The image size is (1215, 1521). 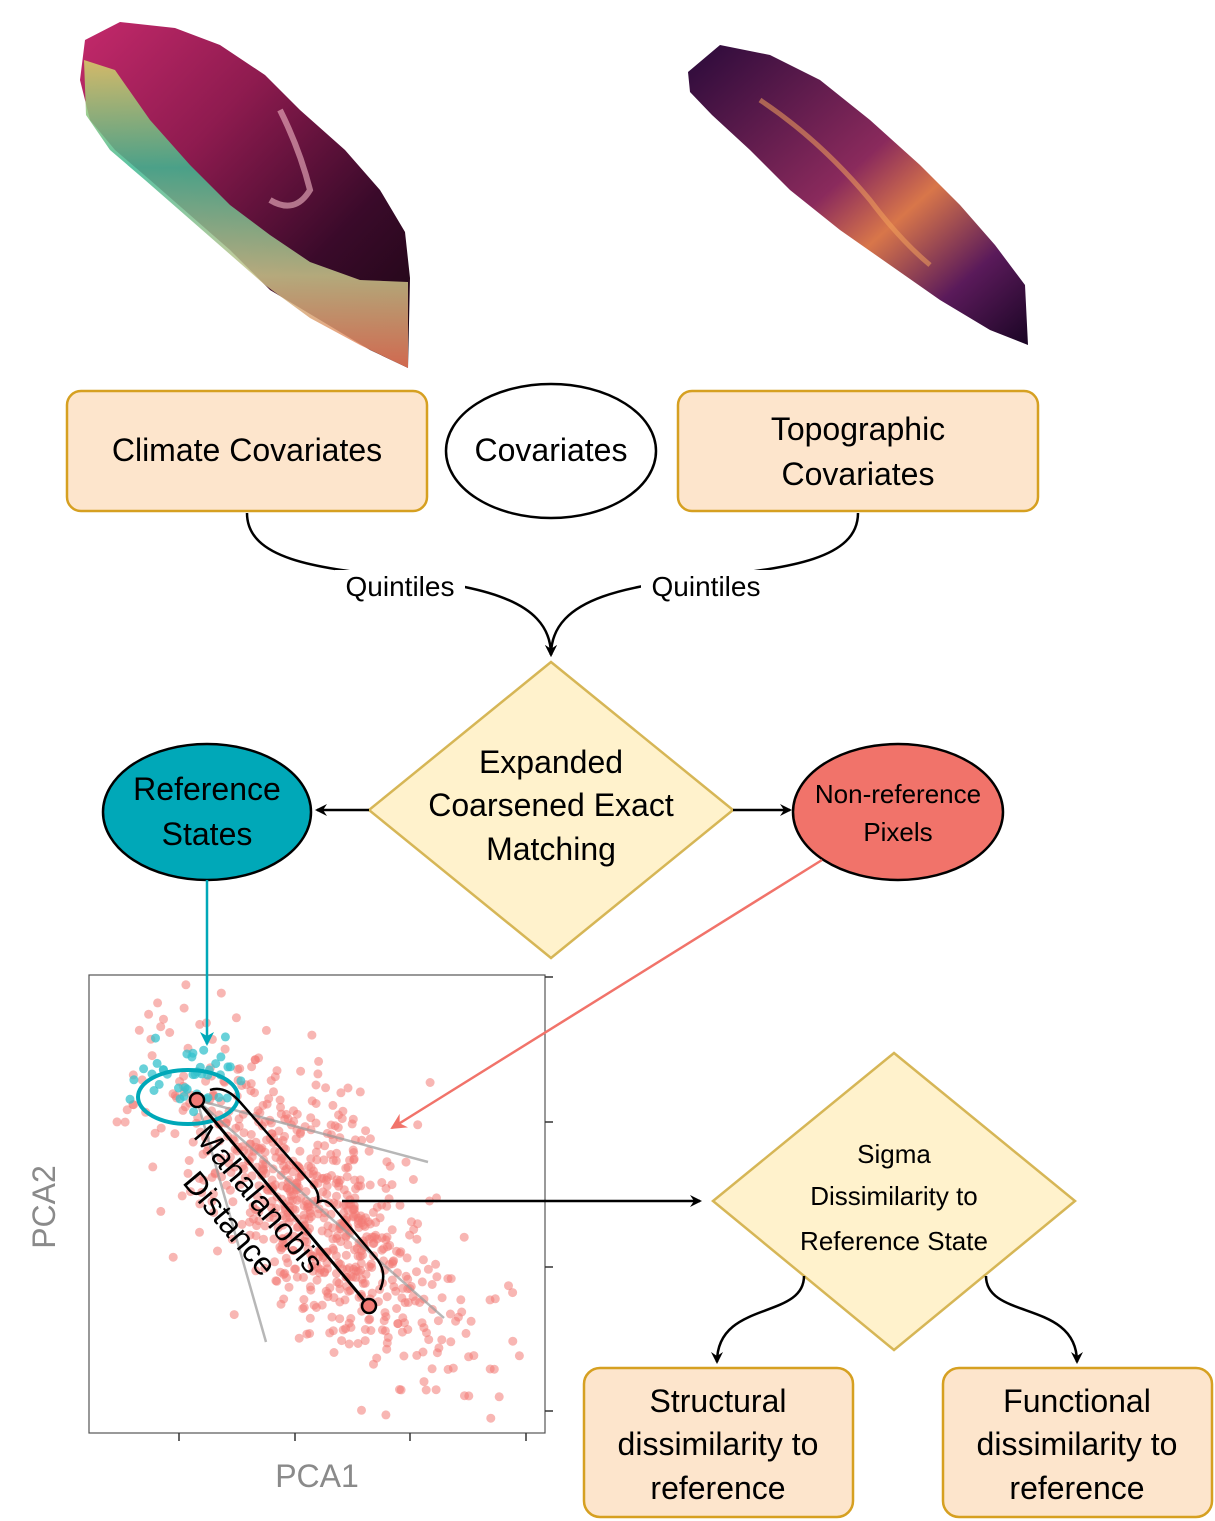 What do you see at coordinates (1033, 1319) in the screenshot?
I see `edge-sigma-to-functional` at bounding box center [1033, 1319].